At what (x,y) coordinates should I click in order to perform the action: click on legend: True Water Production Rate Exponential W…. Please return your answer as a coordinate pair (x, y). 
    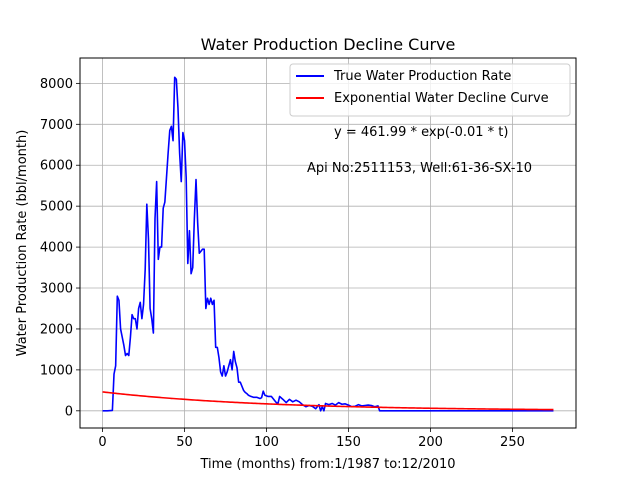
    Looking at the image, I should click on (430, 90).